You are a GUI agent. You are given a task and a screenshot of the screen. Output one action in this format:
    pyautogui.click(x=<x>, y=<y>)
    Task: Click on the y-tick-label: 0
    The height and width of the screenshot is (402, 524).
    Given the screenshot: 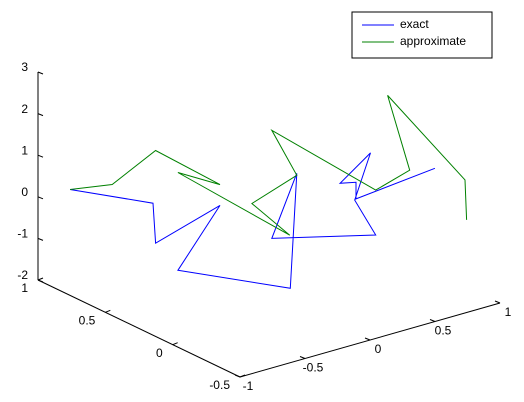 What is the action you would take?
    pyautogui.click(x=159, y=353)
    